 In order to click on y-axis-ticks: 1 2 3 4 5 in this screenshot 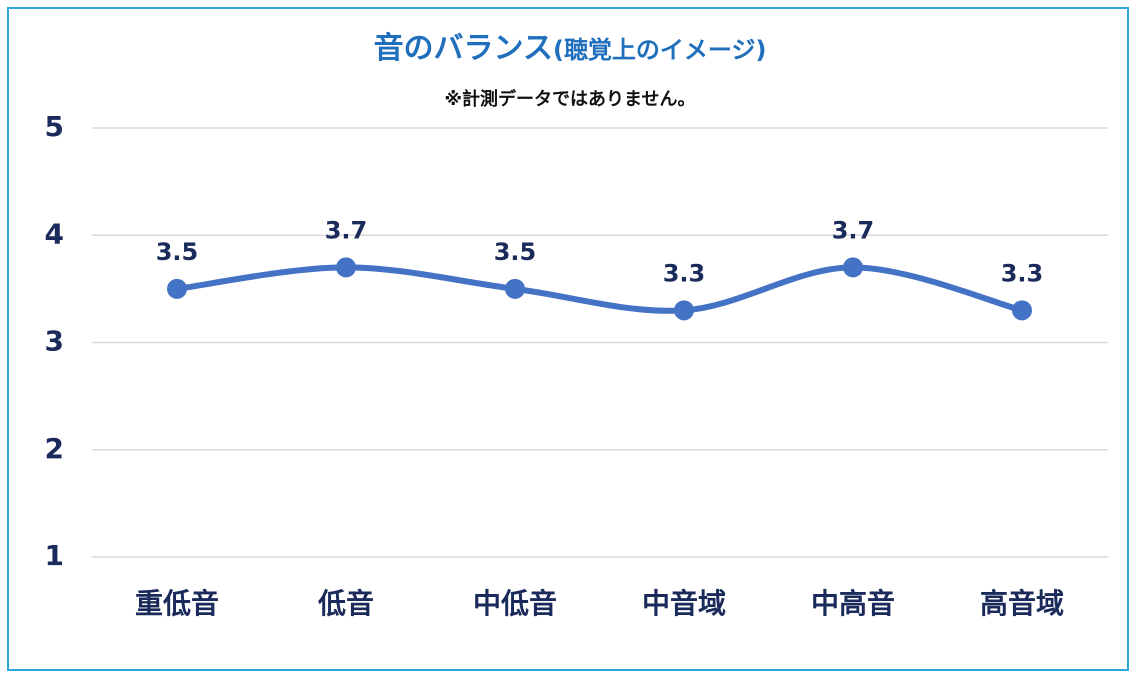, I will do `click(54, 341)`.